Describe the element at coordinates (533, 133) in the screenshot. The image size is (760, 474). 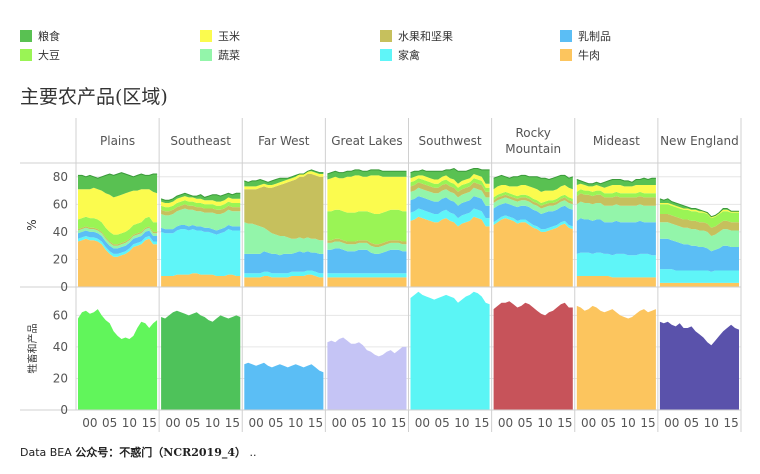
I see `region-header: Rocky` at that location.